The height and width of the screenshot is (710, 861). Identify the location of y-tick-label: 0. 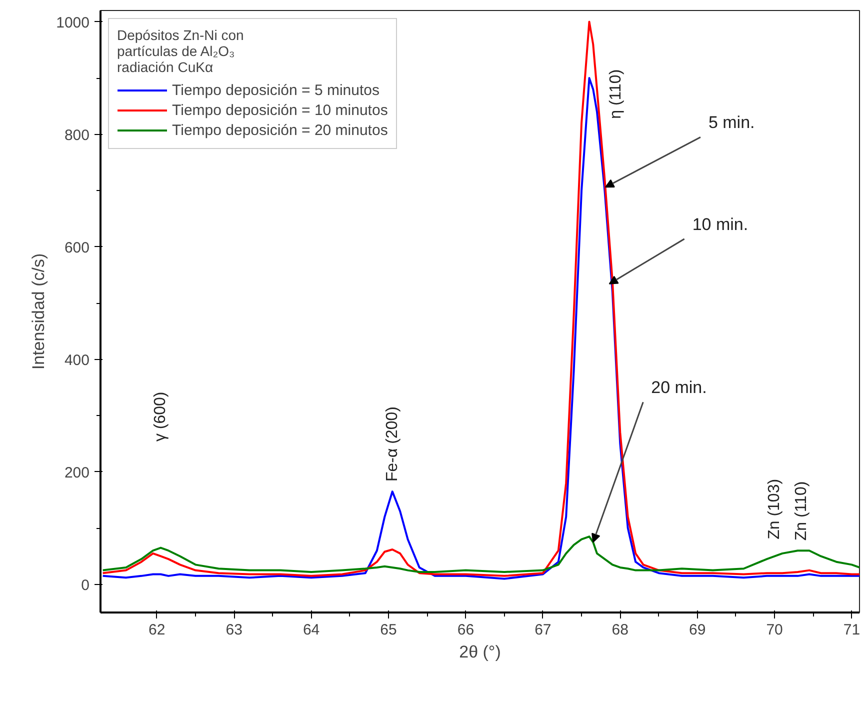
(85, 585).